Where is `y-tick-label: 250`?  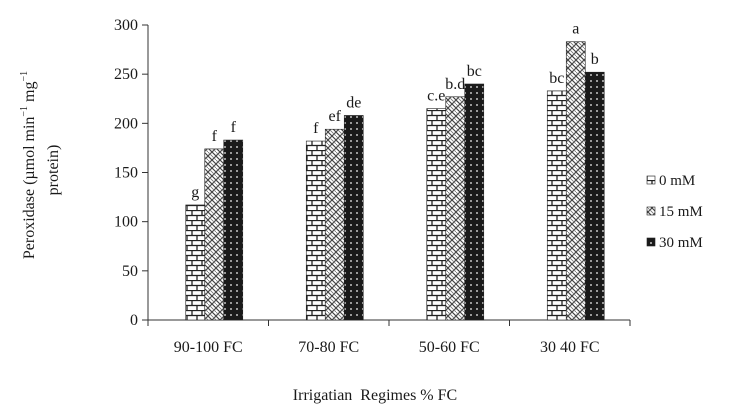 y-tick-label: 250 is located at coordinates (126, 74).